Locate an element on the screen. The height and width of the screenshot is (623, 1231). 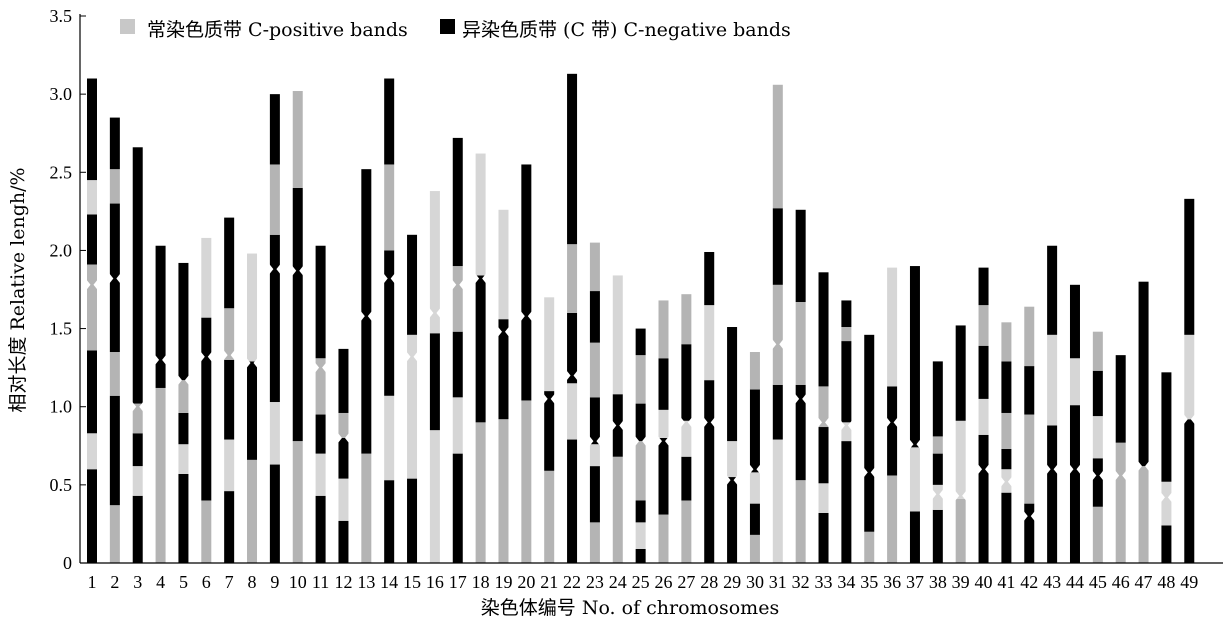
x-tick-label: 46 is located at coordinates (1121, 582).